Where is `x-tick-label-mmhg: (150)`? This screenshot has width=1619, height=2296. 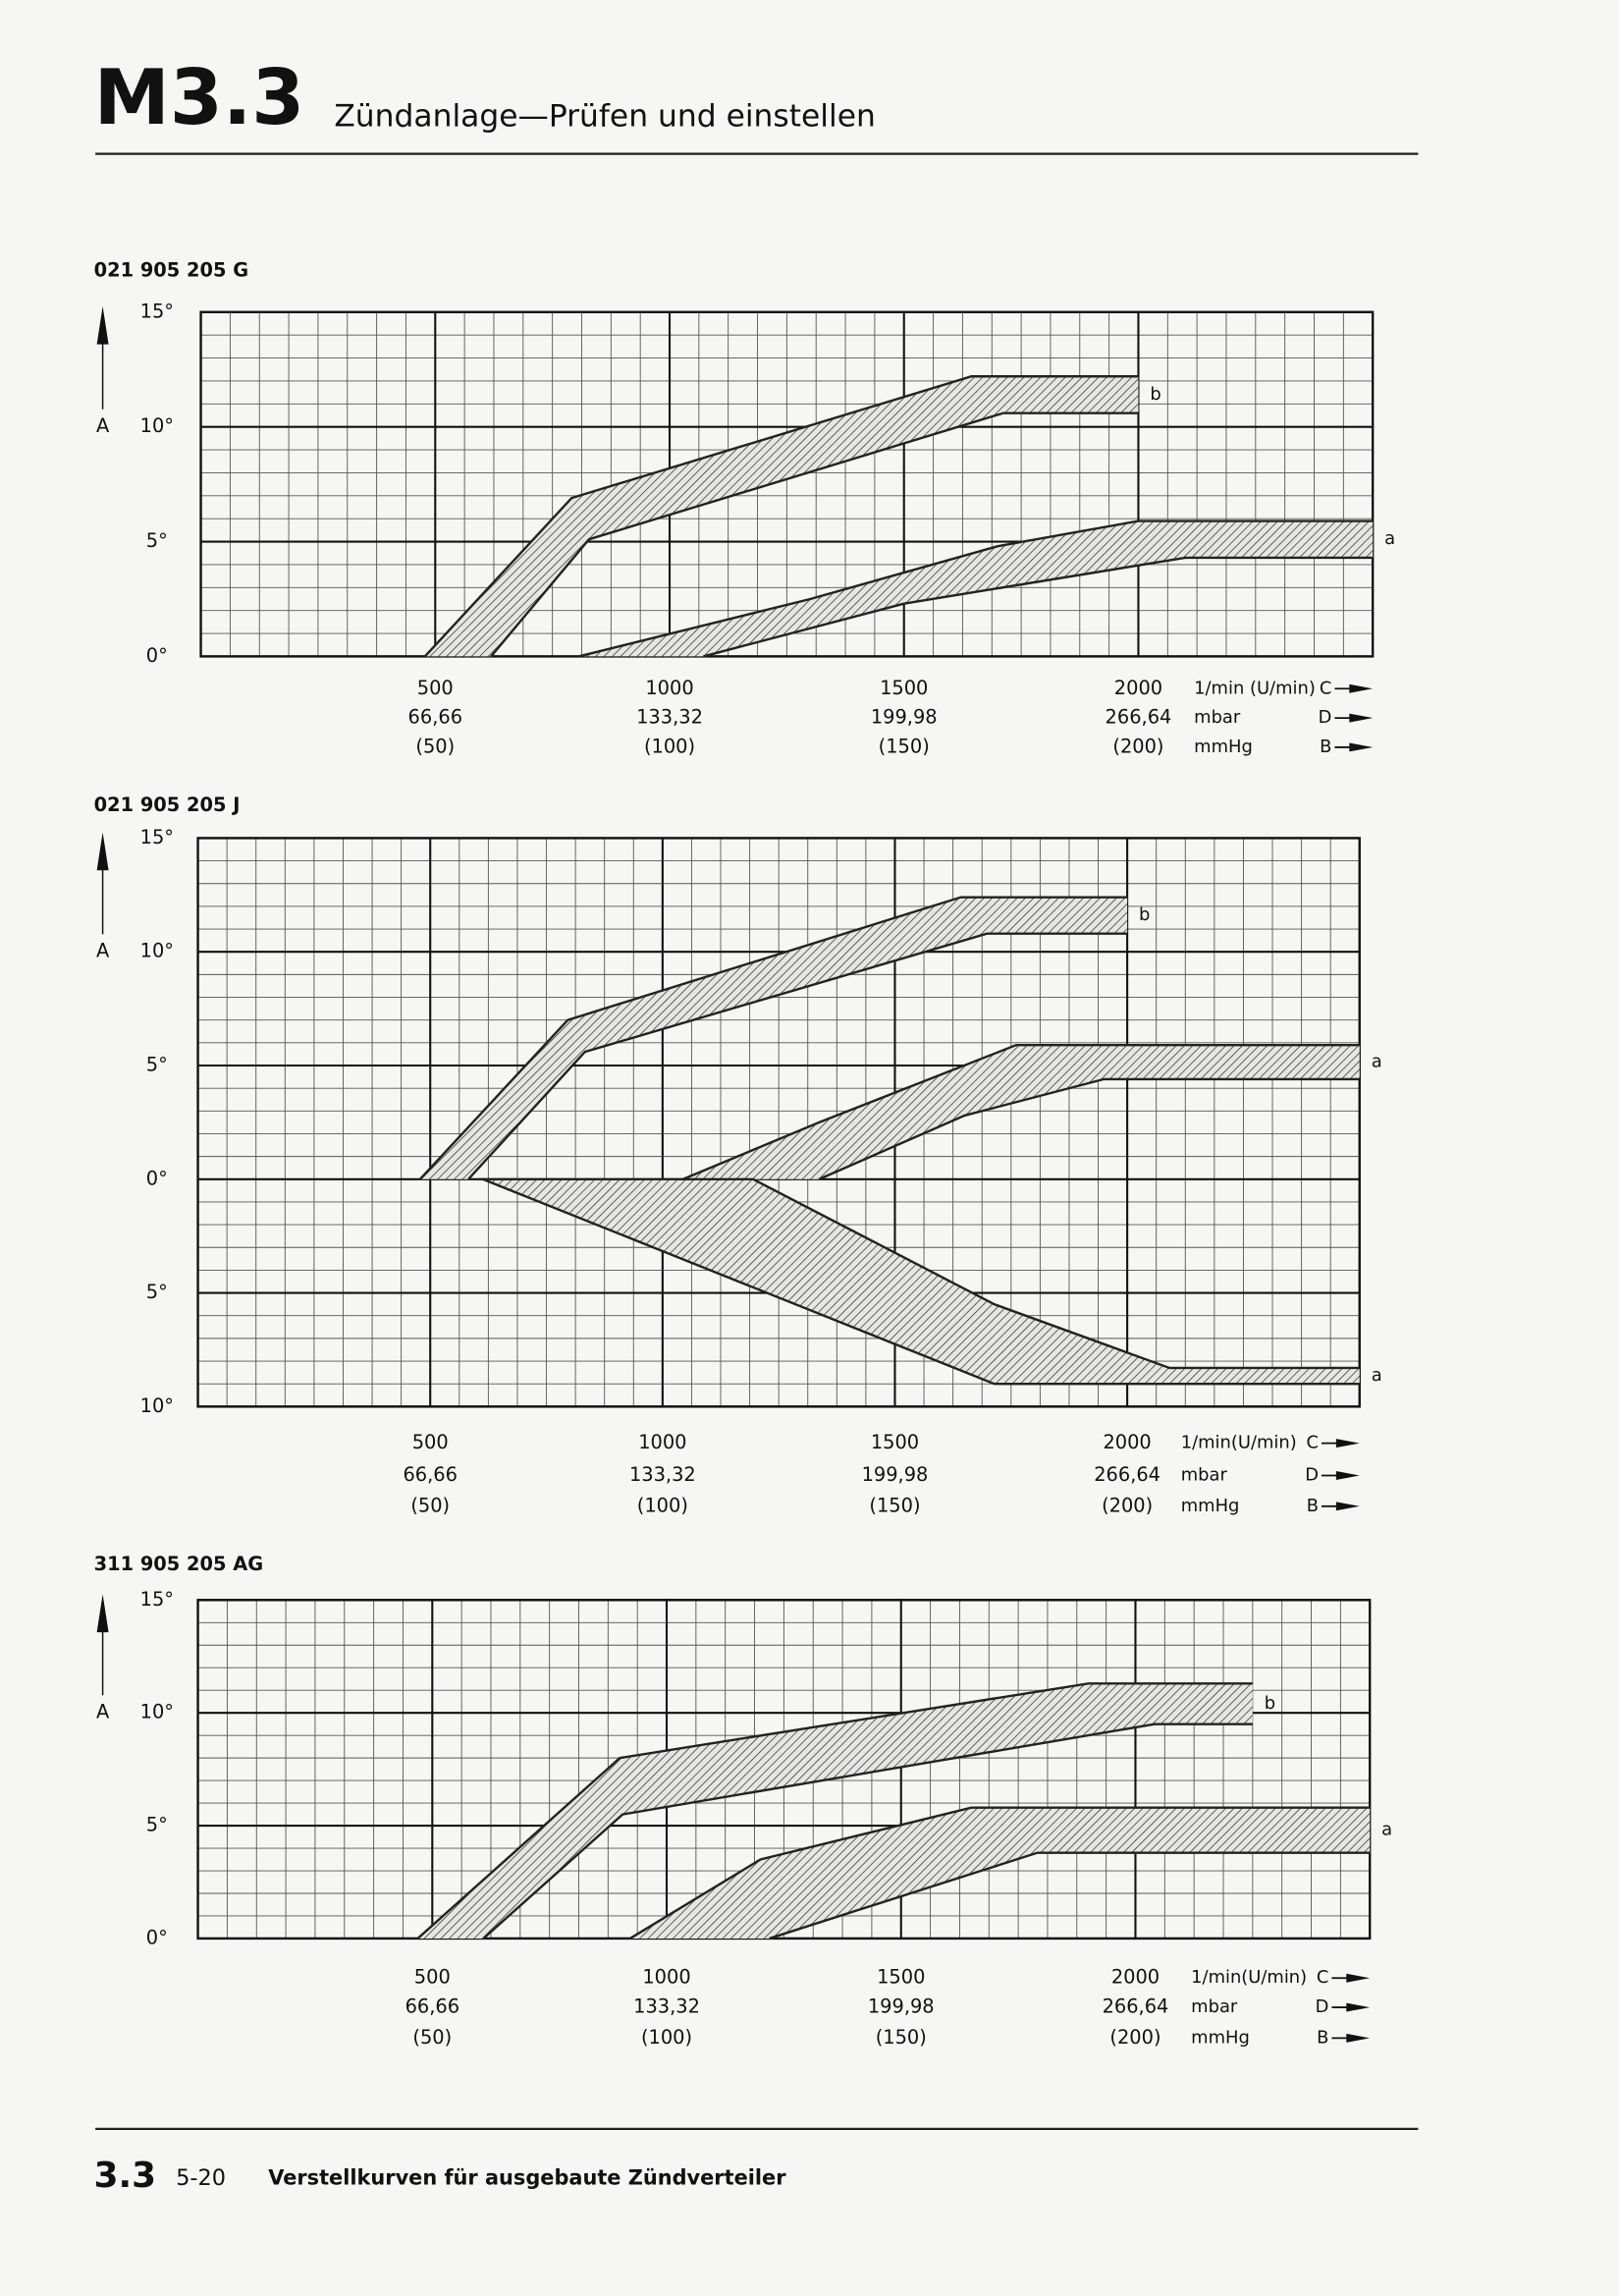
x-tick-label-mmhg: (150) is located at coordinates (901, 2037).